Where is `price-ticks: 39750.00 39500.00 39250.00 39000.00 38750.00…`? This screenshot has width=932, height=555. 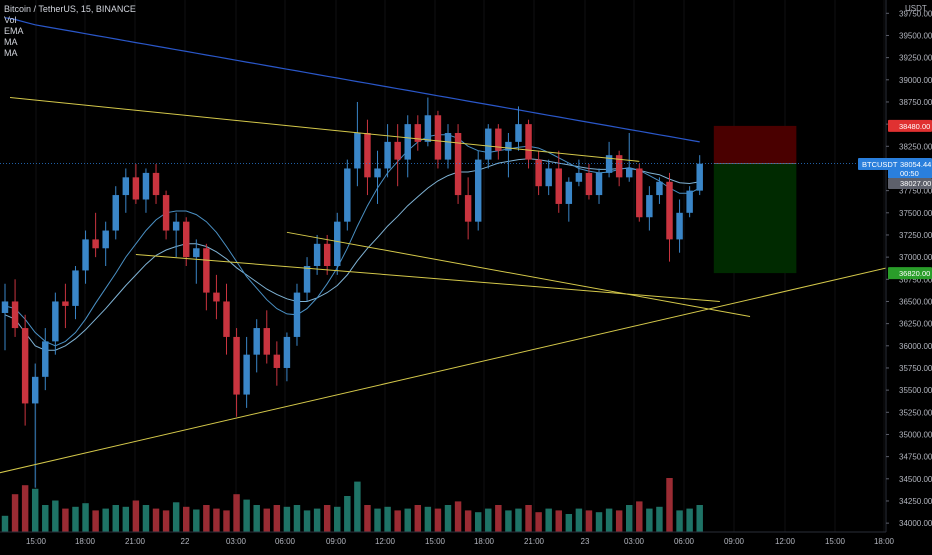
price-ticks: 39750.00 39500.00 39250.00 39000.00 38750.00… is located at coordinates (909, 268).